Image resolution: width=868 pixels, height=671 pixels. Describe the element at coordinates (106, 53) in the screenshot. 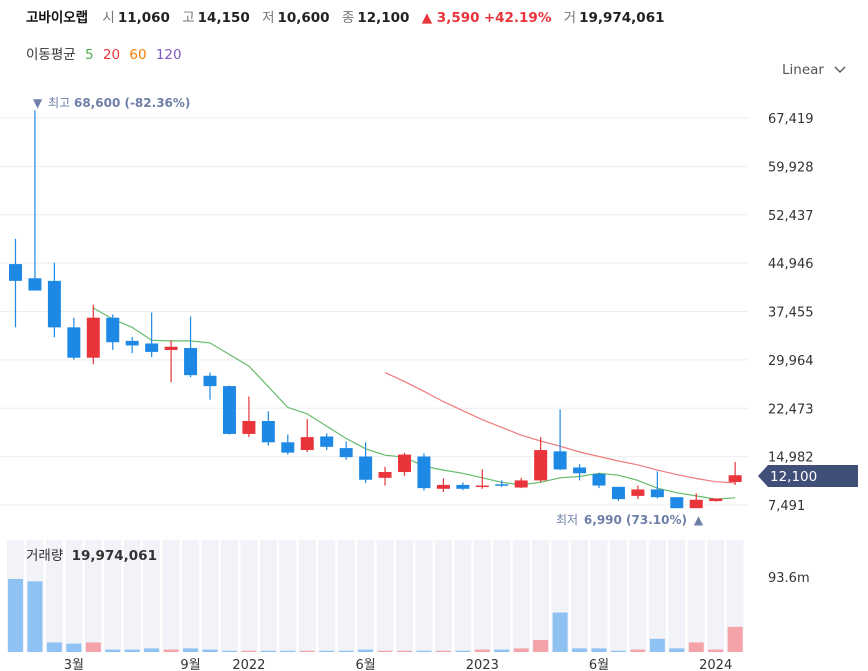

I see `moving-average-legend: 이동평균 5 20 60 120` at that location.